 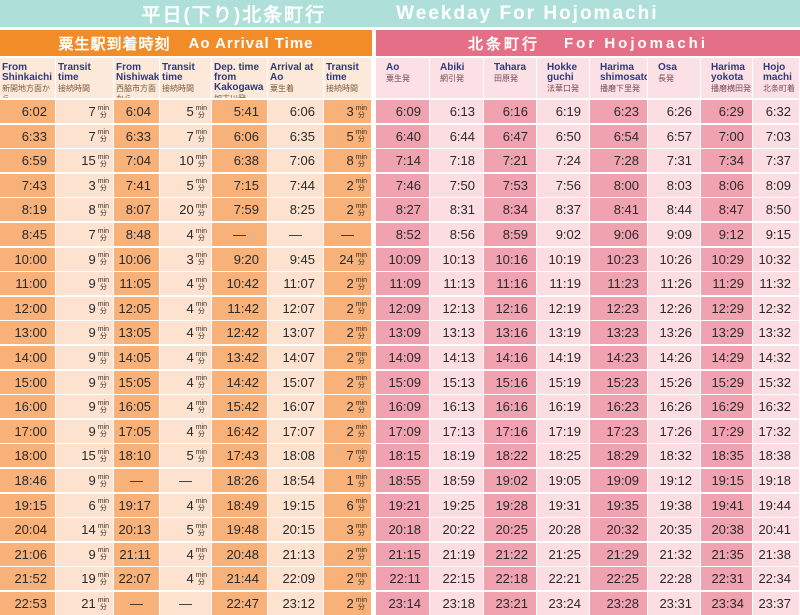 What do you see at coordinates (674, 210) in the screenshot?
I see `table-cell: 8:44` at bounding box center [674, 210].